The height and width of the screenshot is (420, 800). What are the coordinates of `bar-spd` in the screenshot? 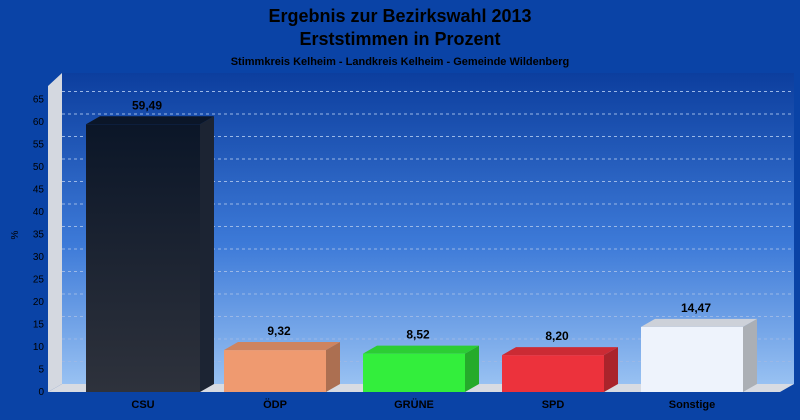 It's located at (560, 369).